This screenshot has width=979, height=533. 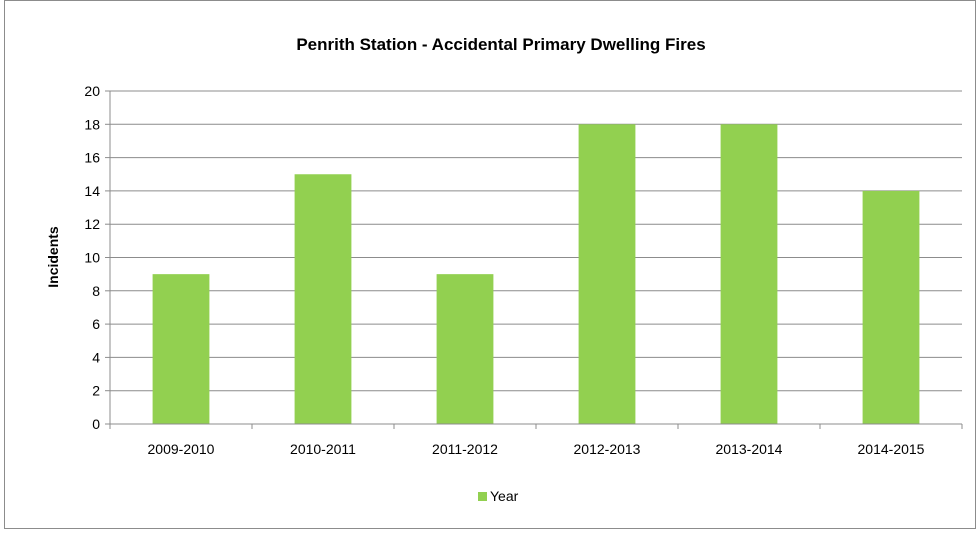 What do you see at coordinates (92, 191) in the screenshot?
I see `y-tick-label: 14` at bounding box center [92, 191].